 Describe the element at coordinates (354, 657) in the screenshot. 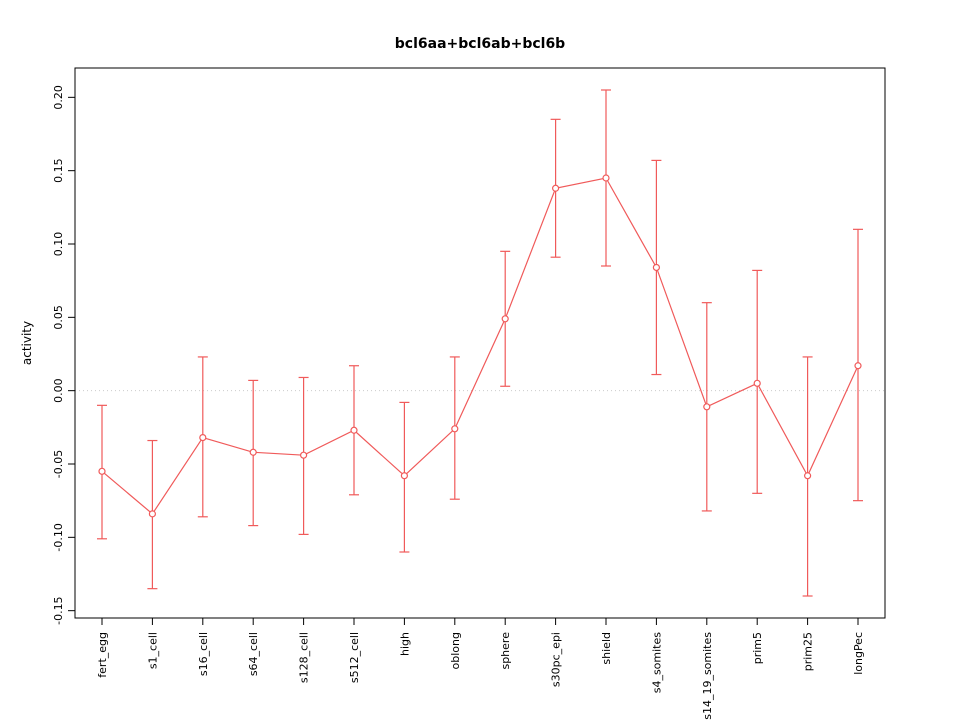

I see `x-tick-label: s512_cell` at that location.